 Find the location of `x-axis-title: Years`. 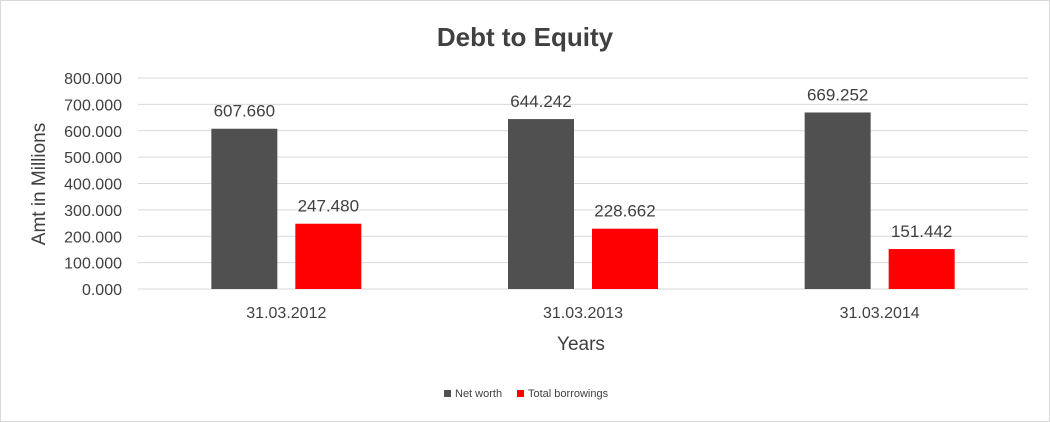

x-axis-title: Years is located at coordinates (581, 344).